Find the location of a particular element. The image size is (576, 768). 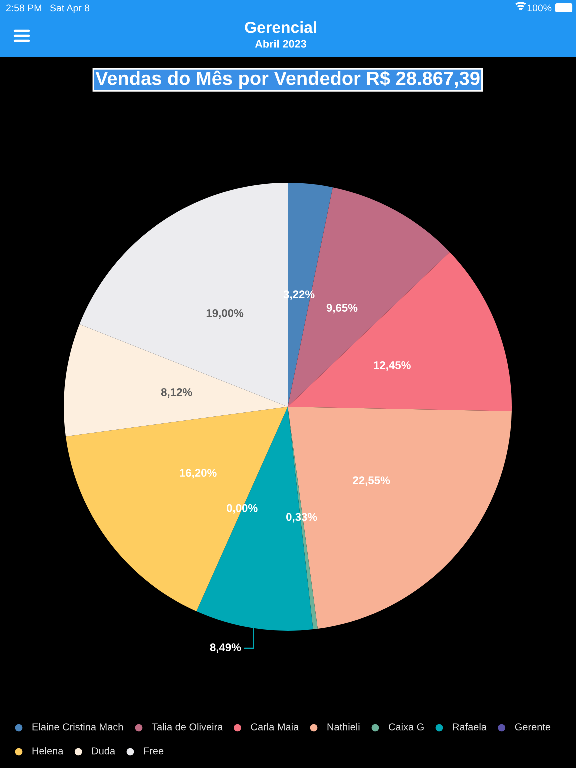

text: Sat Apr 8 is located at coordinates (70, 9).